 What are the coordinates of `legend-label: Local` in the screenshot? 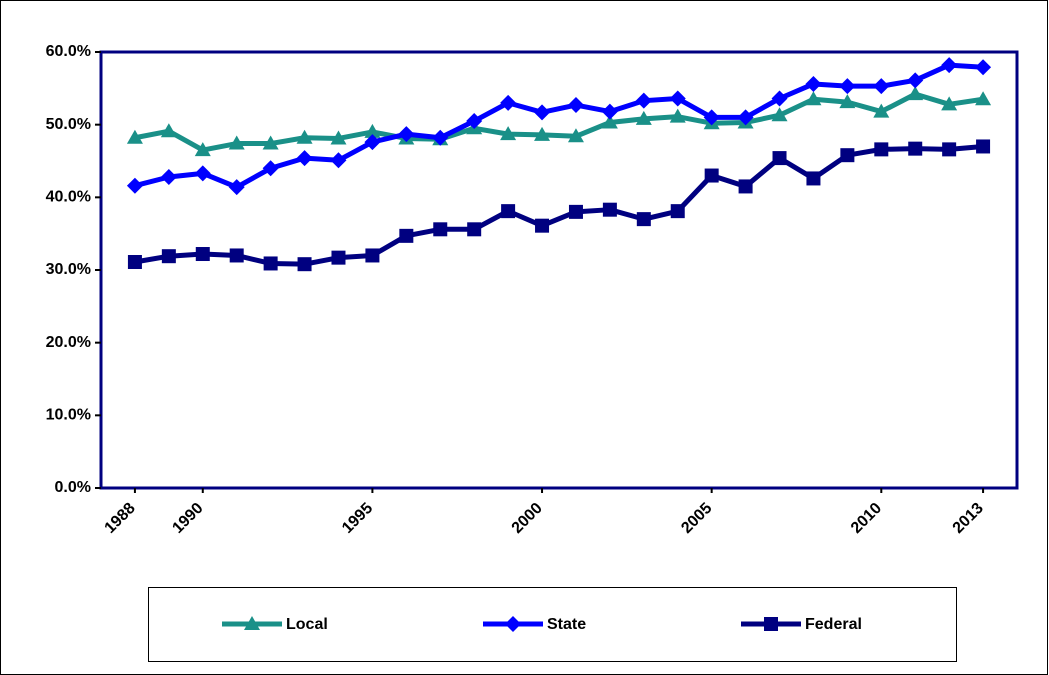 It's located at (307, 624).